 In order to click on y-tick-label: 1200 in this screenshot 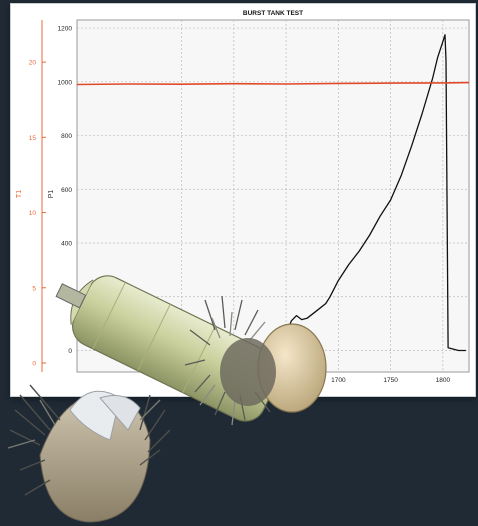, I will do `click(65, 29)`.